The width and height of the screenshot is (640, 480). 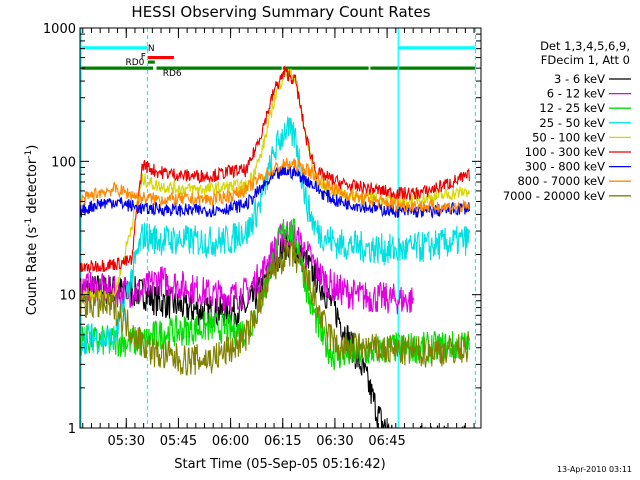 I want to click on y-tick-label: 100, so click(x=63, y=162).